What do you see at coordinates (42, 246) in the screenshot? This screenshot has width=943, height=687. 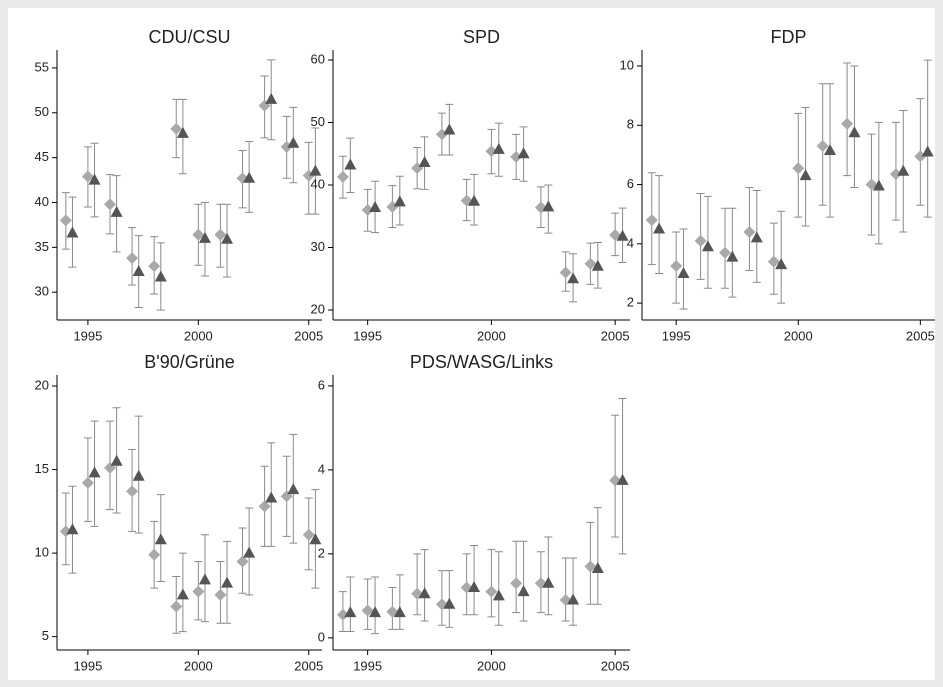 I see `y-tick-label: 35` at bounding box center [42, 246].